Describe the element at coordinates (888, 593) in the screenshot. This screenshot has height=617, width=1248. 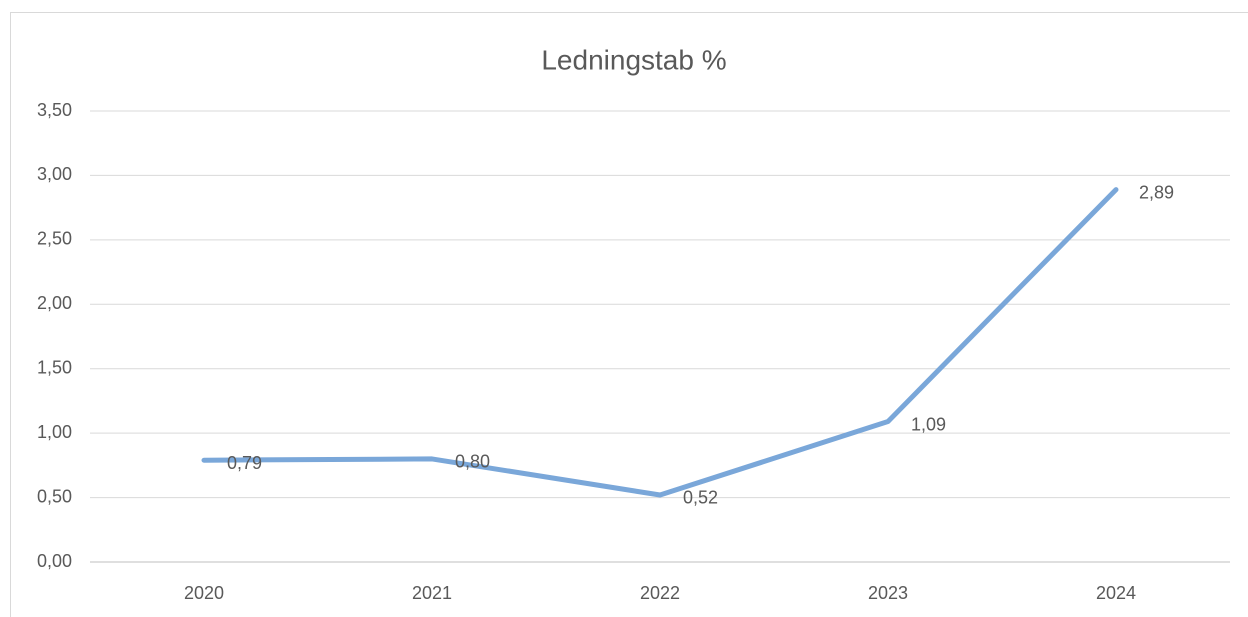
I see `x-tick-label: 2023` at that location.